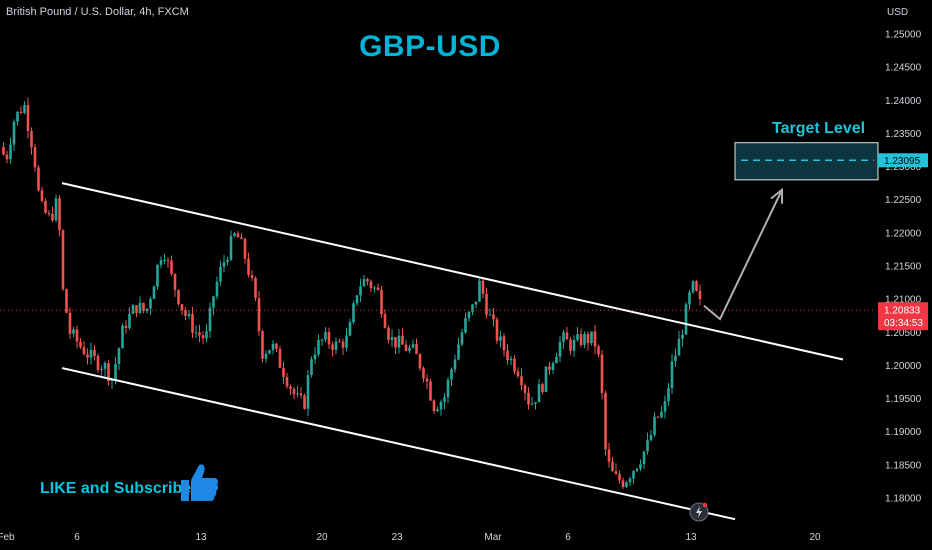 The height and width of the screenshot is (550, 932). I want to click on y-tick-label: 1.21000, so click(903, 300).